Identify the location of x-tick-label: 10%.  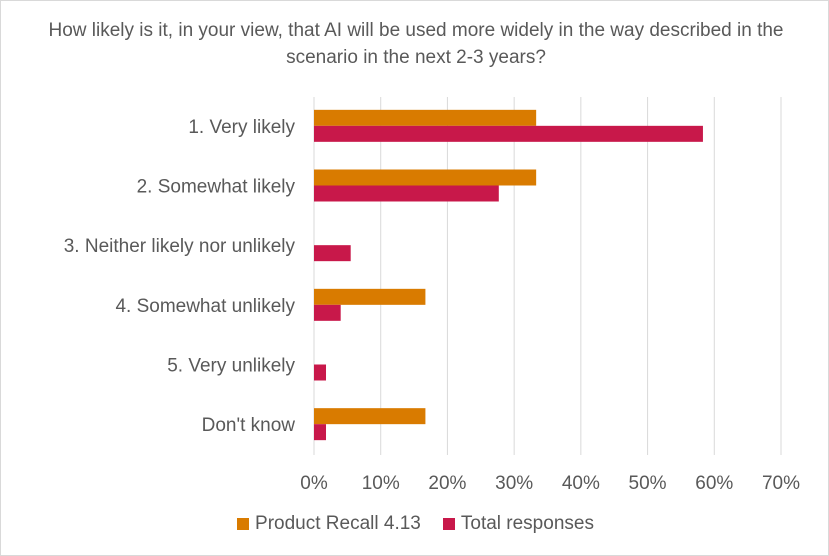
(381, 483).